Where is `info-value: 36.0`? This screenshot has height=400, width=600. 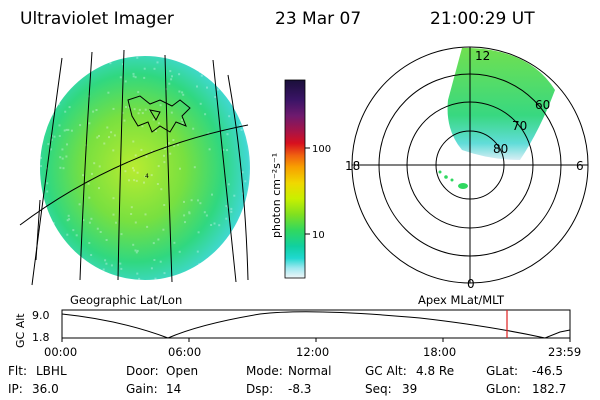
info-value: 36.0 is located at coordinates (45, 389).